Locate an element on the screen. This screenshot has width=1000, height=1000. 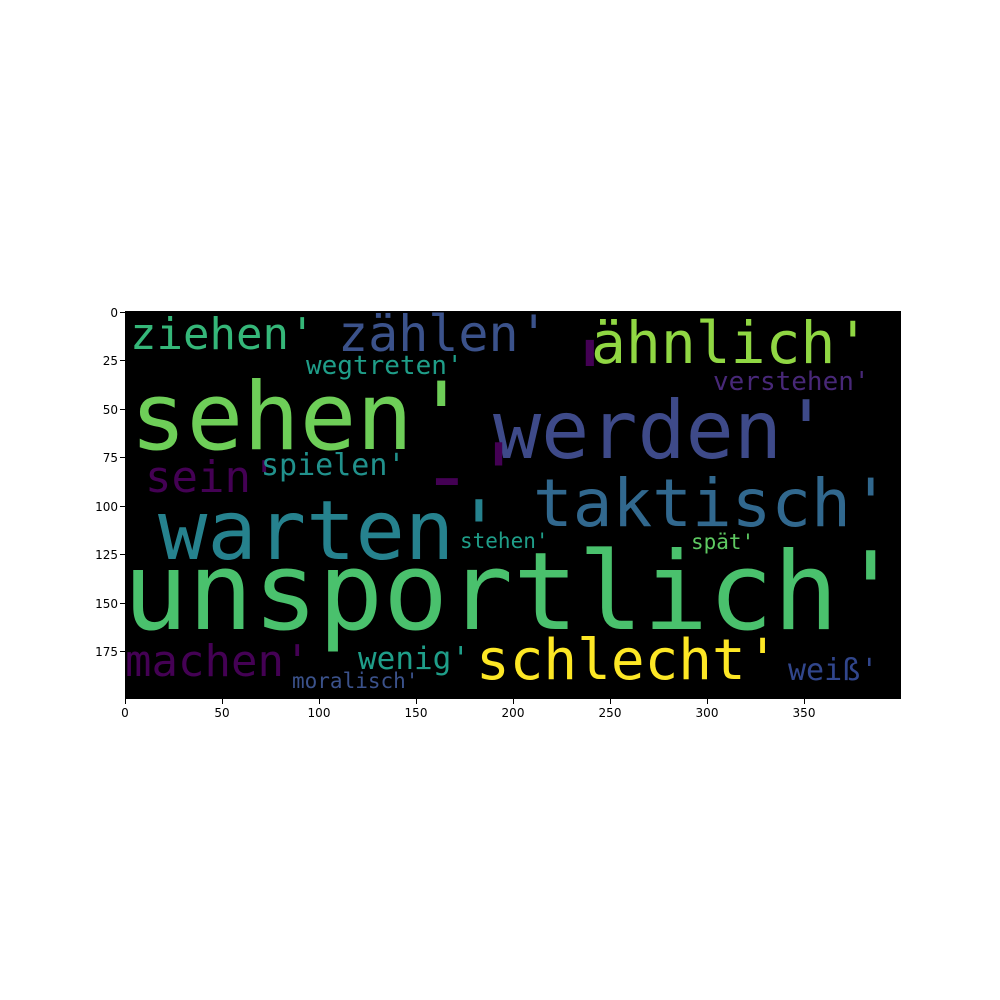
y-tick-label: 100 is located at coordinates (106, 507).